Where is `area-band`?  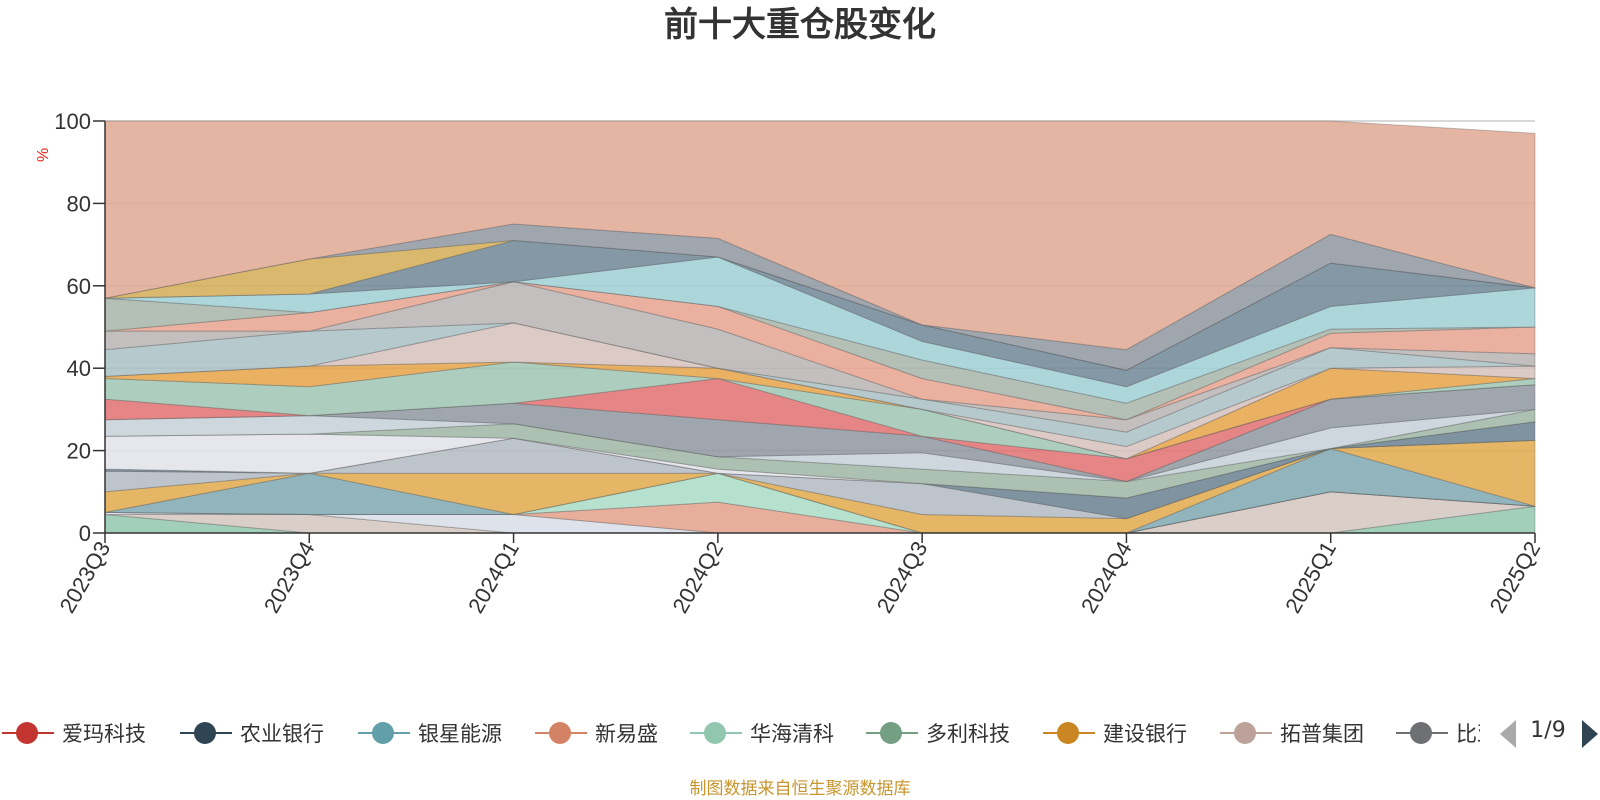 area-band is located at coordinates (820, 410).